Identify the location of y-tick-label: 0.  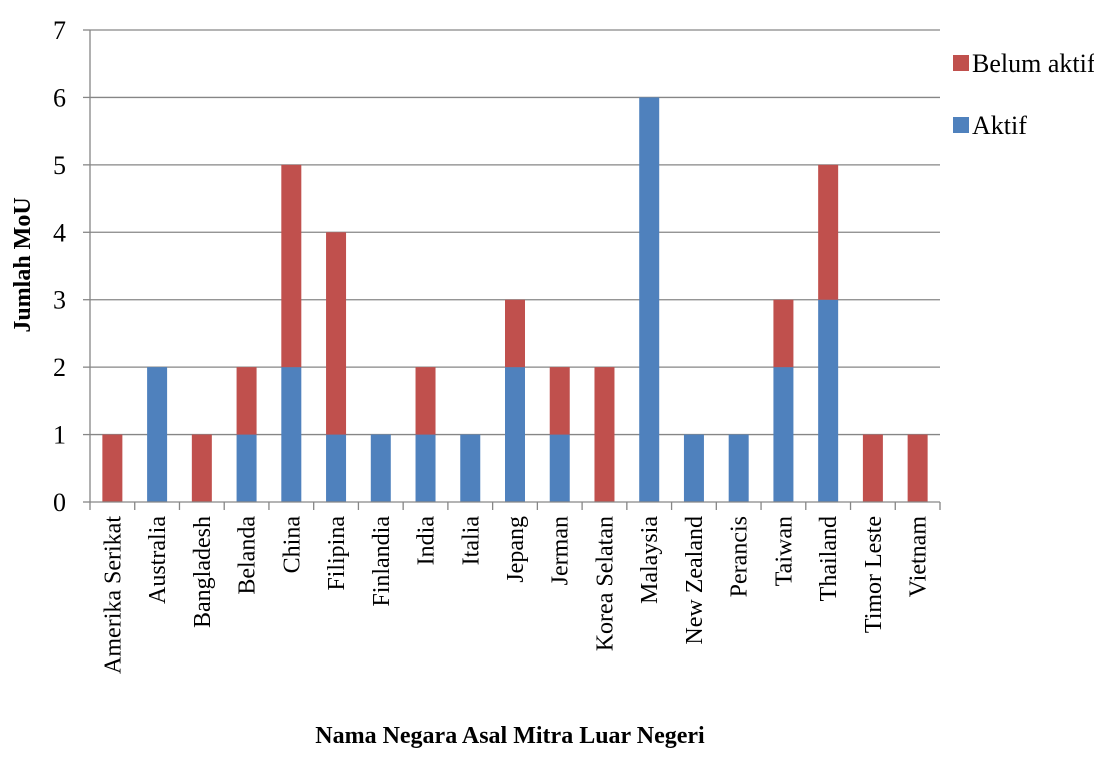
(59, 502).